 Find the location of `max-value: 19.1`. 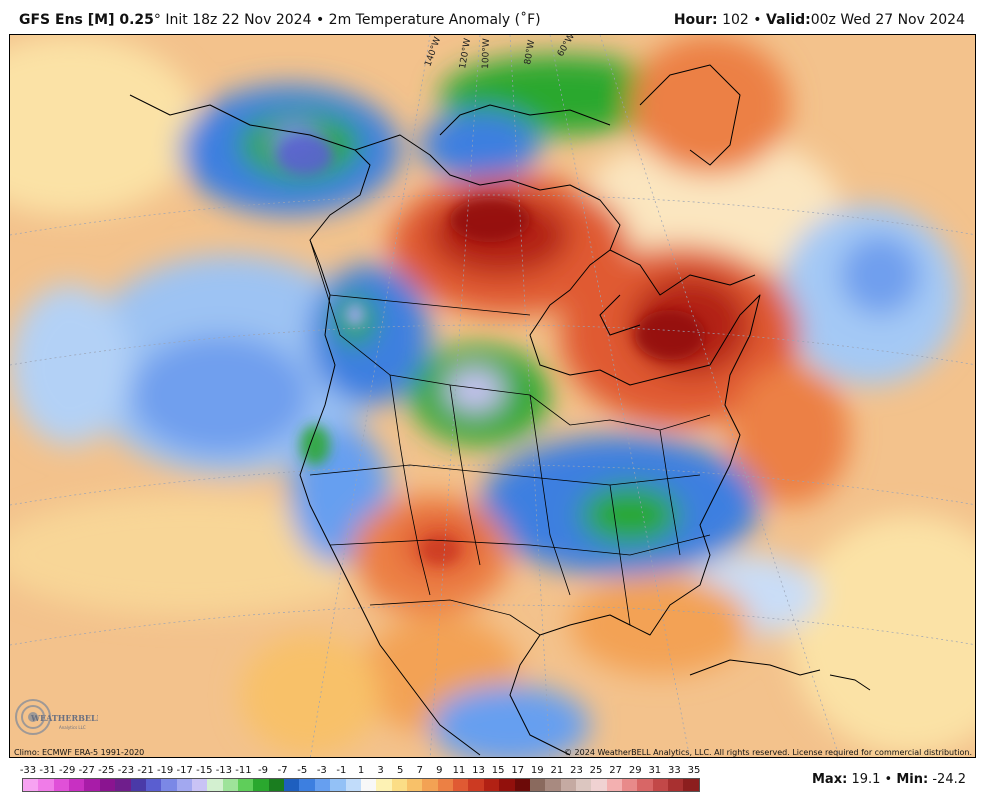

max-value: 19.1 is located at coordinates (866, 779).